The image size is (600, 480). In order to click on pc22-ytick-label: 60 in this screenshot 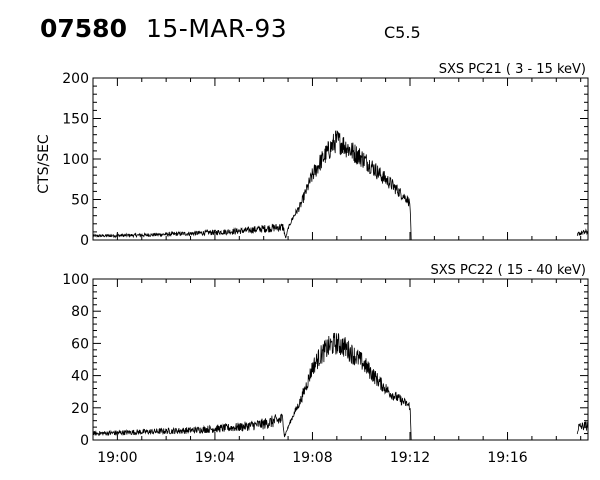, I will do `click(80, 344)`.